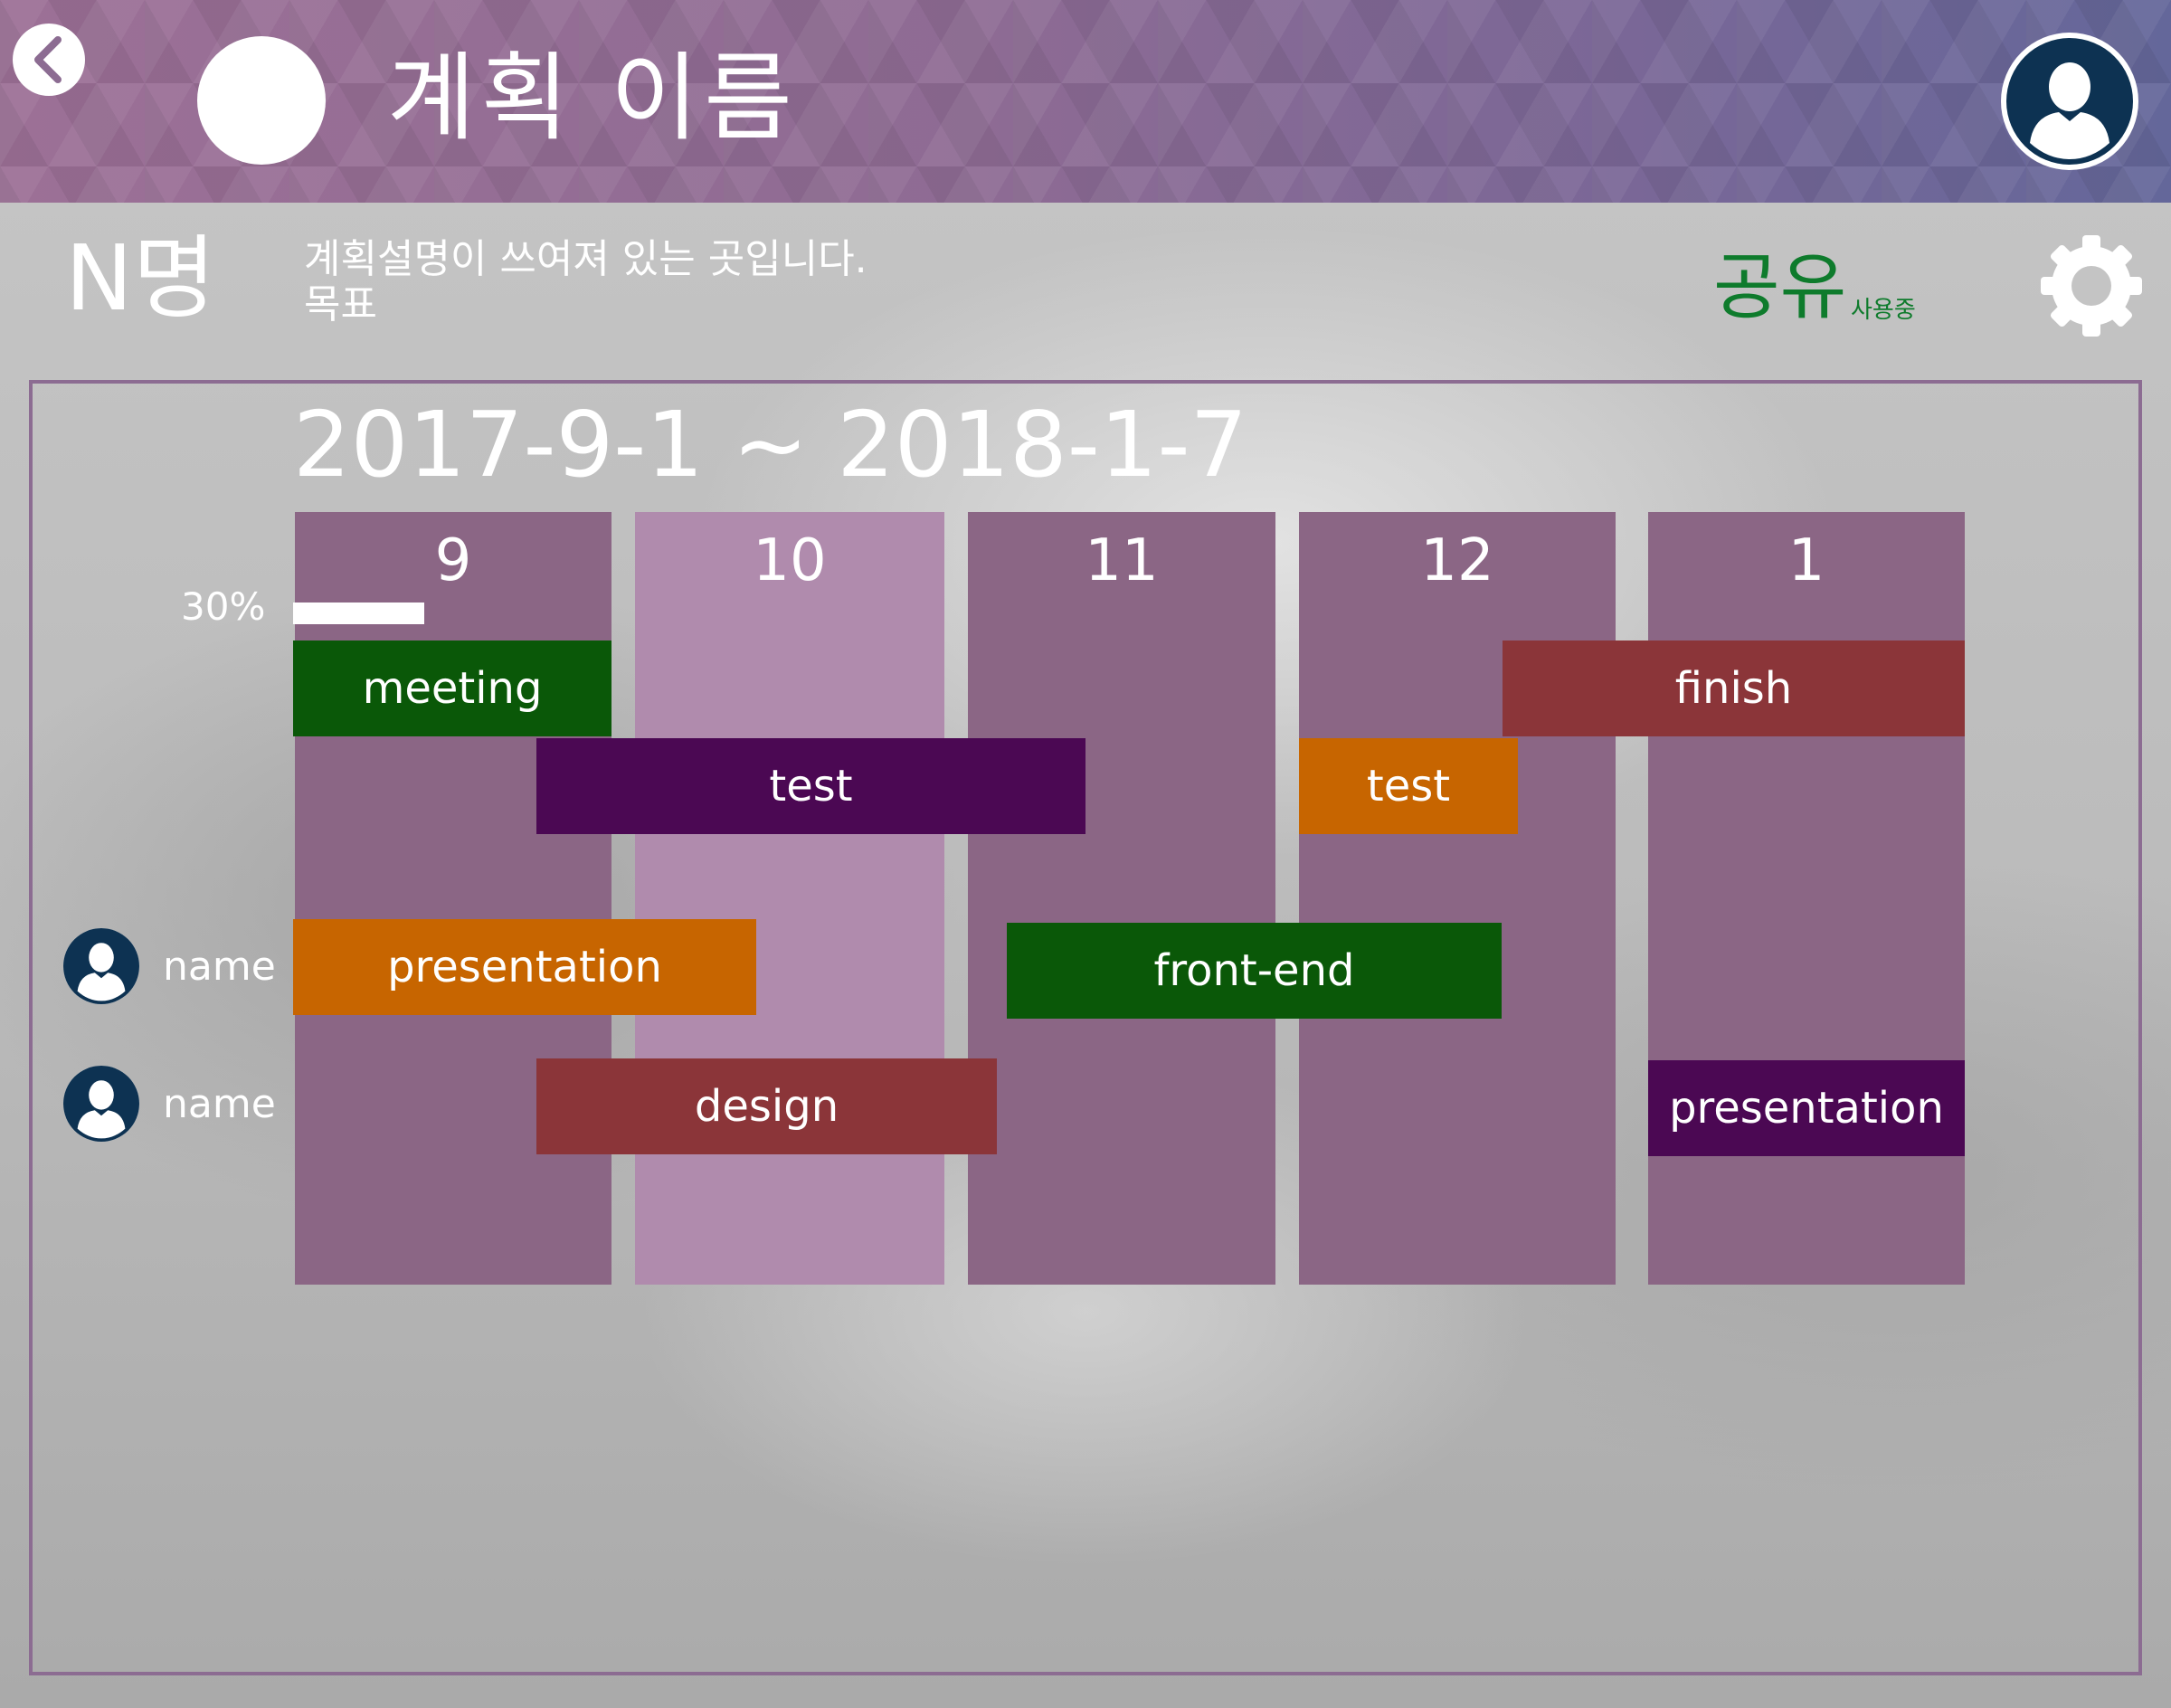 Image resolution: width=2171 pixels, height=1708 pixels. Describe the element at coordinates (340, 304) in the screenshot. I see `goal-line: 목표` at that location.